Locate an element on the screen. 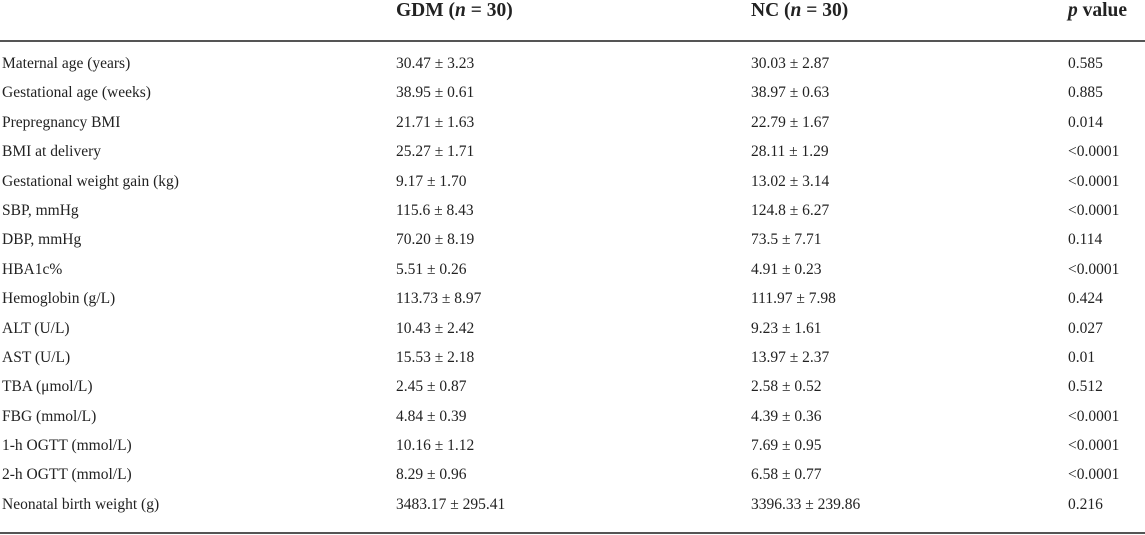 Image resolution: width=1145 pixels, height=535 pixels. header-nc: NC (n = 30) is located at coordinates (800, 10).